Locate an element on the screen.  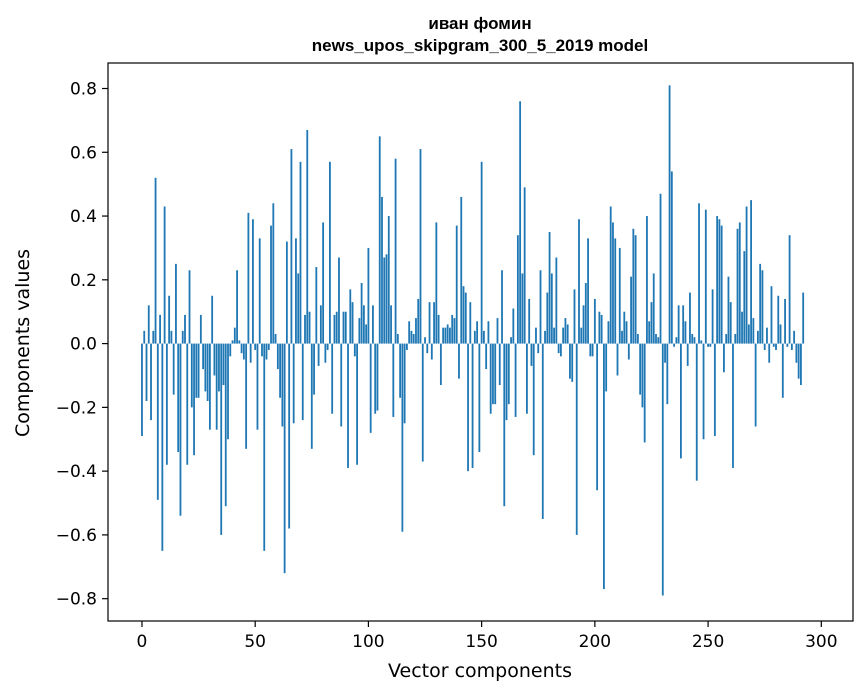
y-tick-label: 0.6 is located at coordinates (83, 153).